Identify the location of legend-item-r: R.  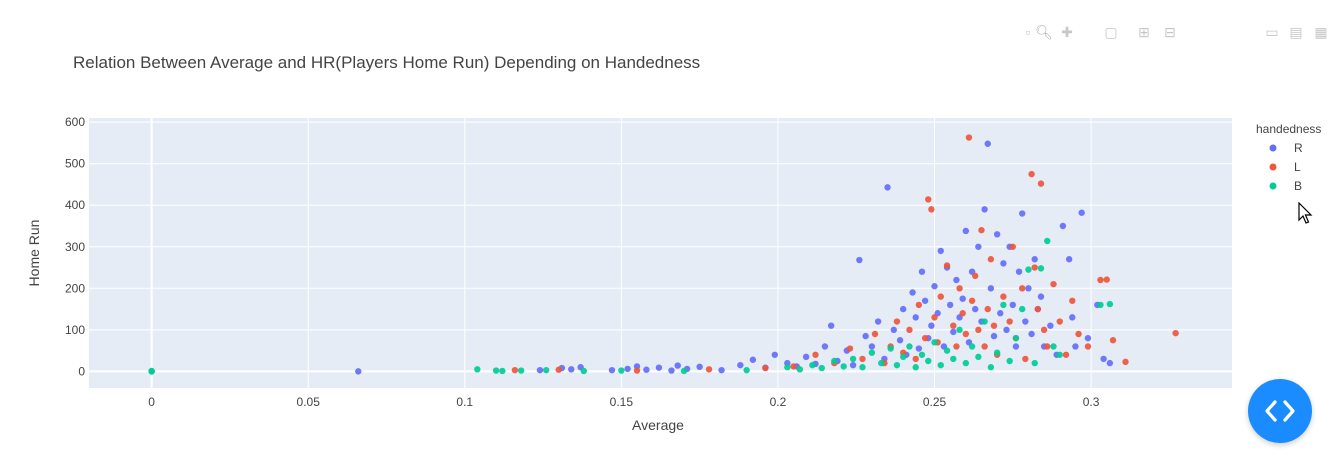
(1286, 148).